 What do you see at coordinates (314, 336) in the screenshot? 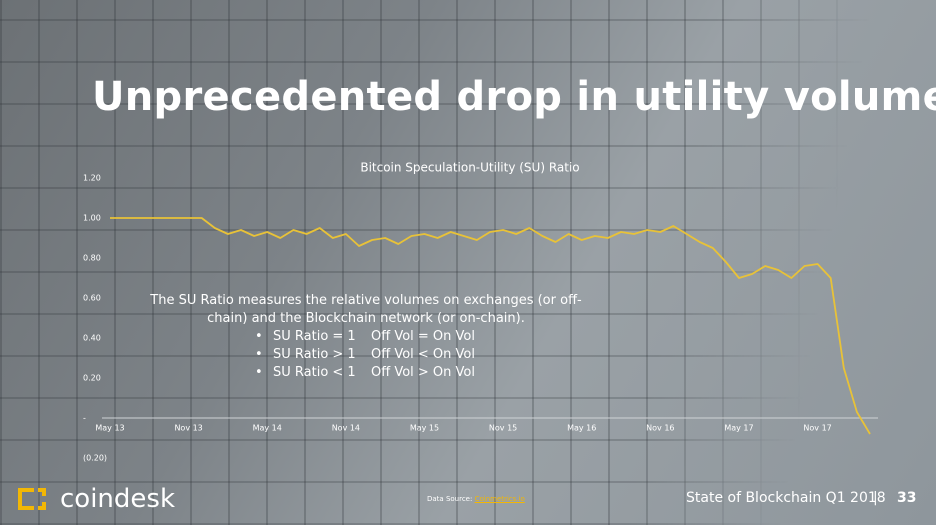
I see `bullet-key: SU Ratio = 1` at bounding box center [314, 336].